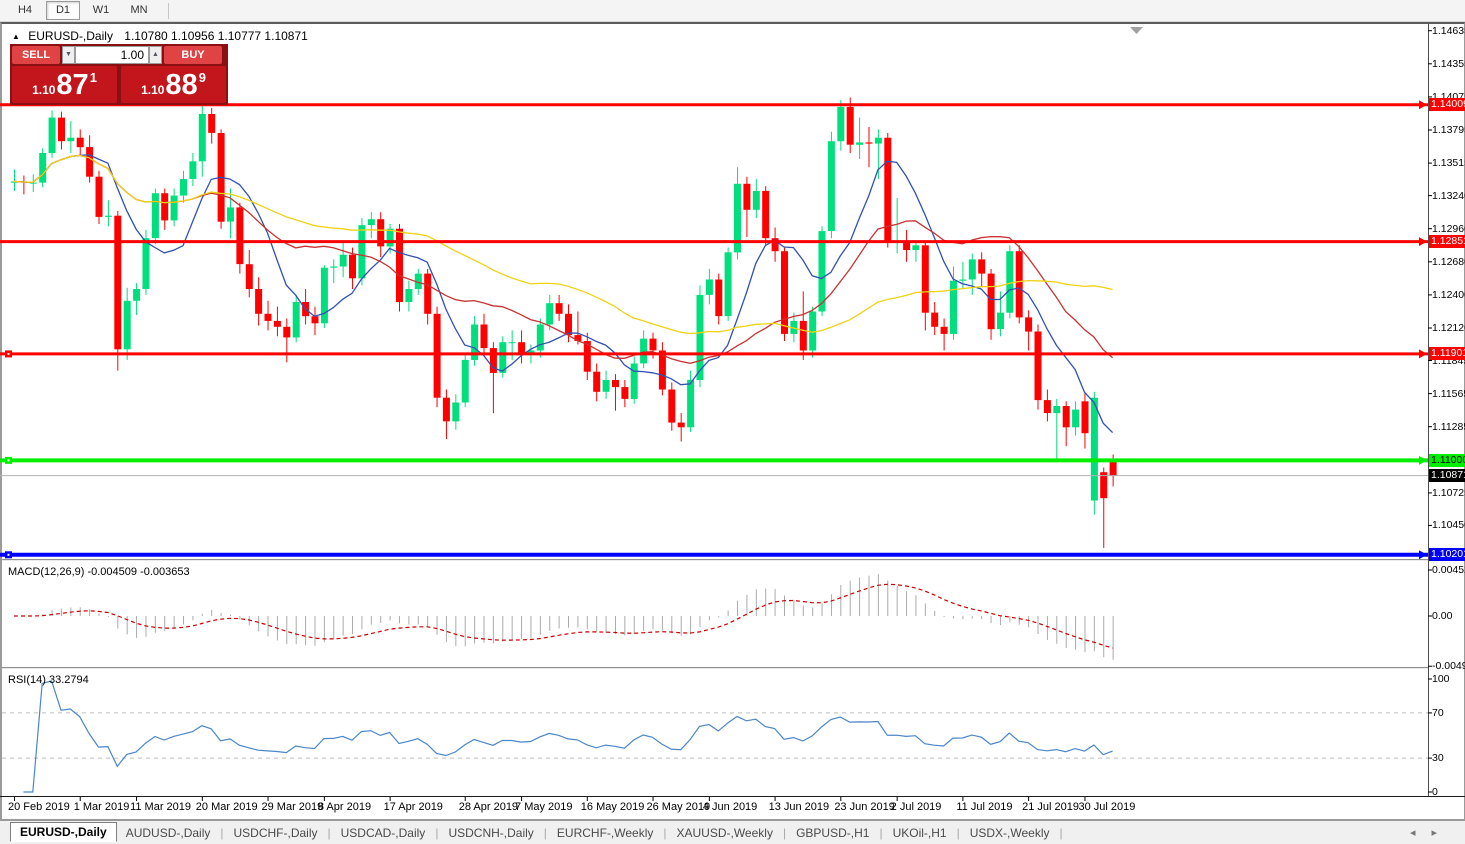 This screenshot has height=844, width=1465. Describe the element at coordinates (36, 55) in the screenshot. I see `sell-button: SELL` at that location.